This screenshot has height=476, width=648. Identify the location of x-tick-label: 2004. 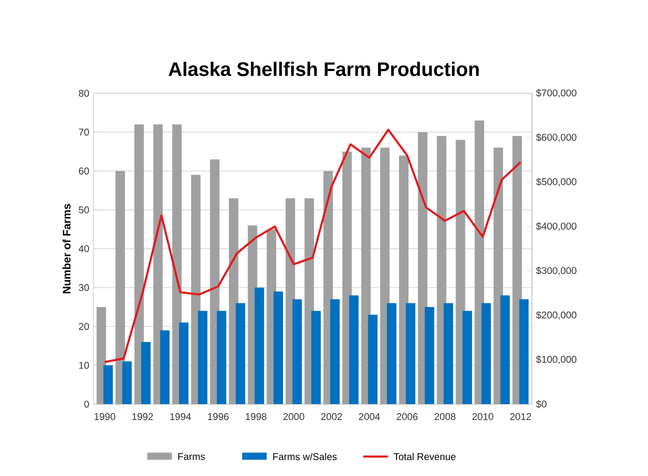
(369, 416).